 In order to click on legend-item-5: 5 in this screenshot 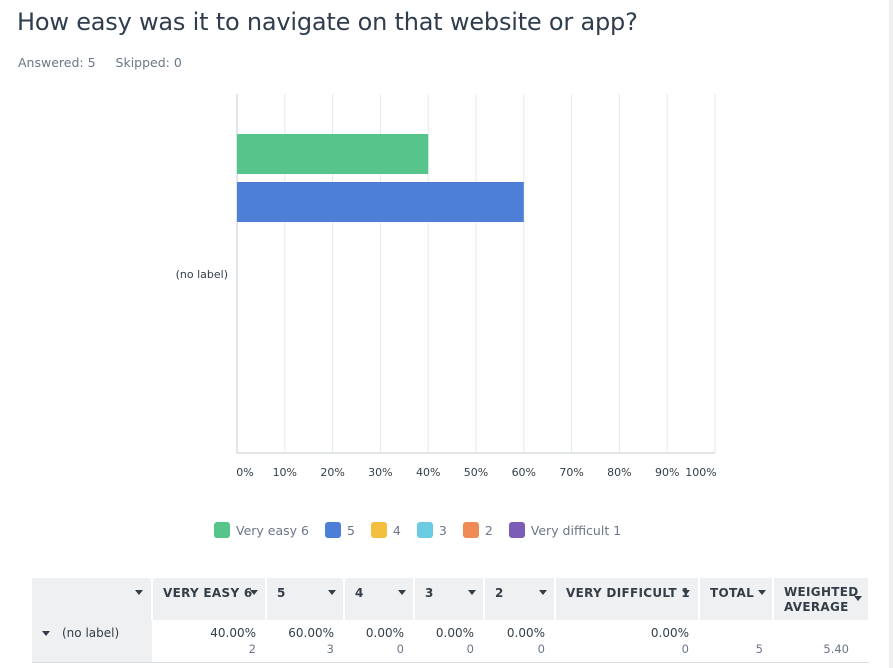, I will do `click(339, 530)`.